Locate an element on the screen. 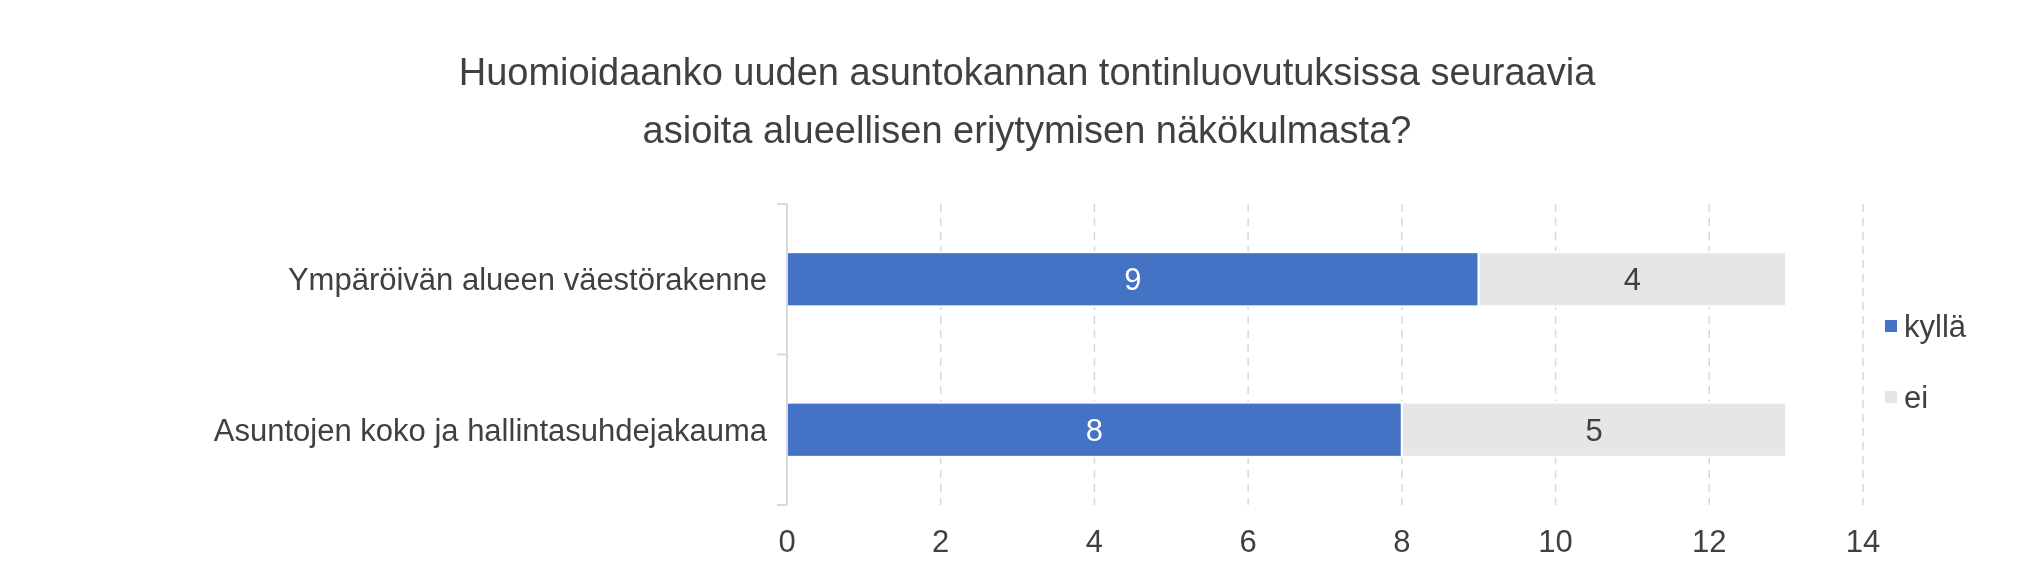 Image resolution: width=2043 pixels, height=569 pixels. chart-title: Huomioidaanko uuden asuntokannan tontinluovutuksissa seuraavia asioita alueellisen eriytymisen näkökulmasta? is located at coordinates (1027, 101).